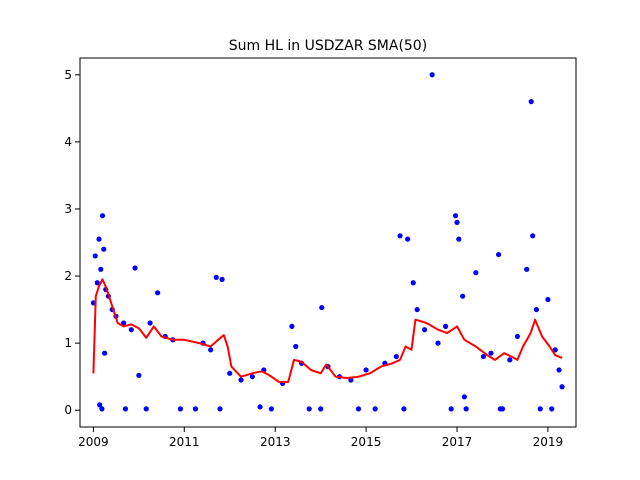  Describe the element at coordinates (184, 442) in the screenshot. I see `x-tick-label-1: 2011` at that location.